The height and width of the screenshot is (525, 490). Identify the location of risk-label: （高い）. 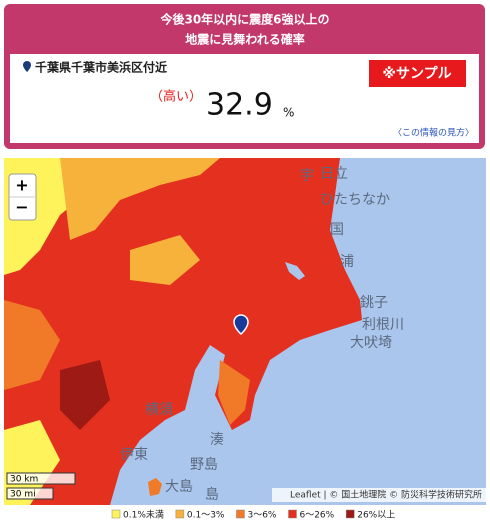
(176, 97).